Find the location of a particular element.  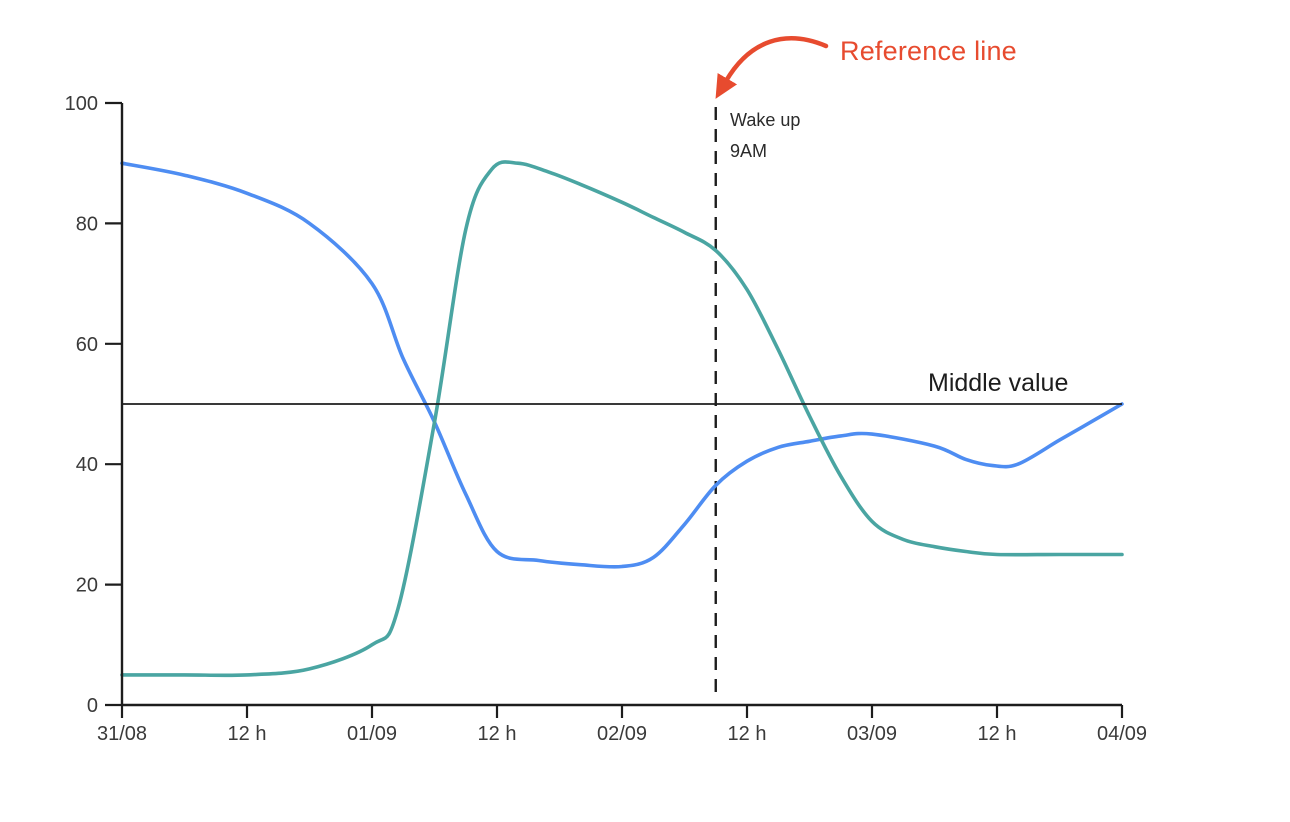

annotation-arrow-icon is located at coordinates (772, 67).